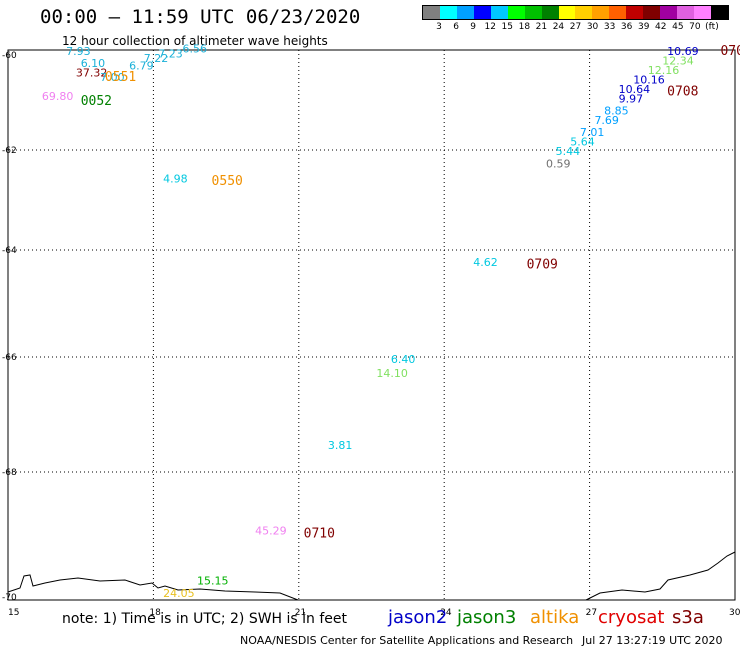 The image size is (740, 650). I want to click on chart-title: 00:00 – 11:59 UTC 06/23/2020, so click(200, 17).